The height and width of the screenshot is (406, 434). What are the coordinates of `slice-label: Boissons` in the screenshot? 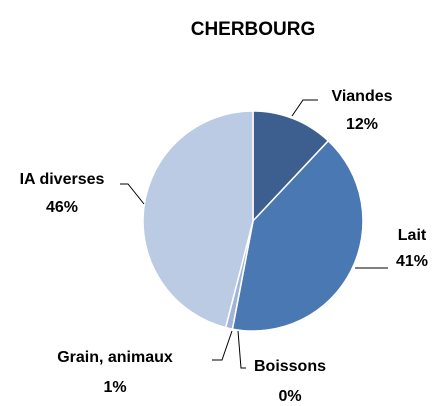 It's located at (290, 366).